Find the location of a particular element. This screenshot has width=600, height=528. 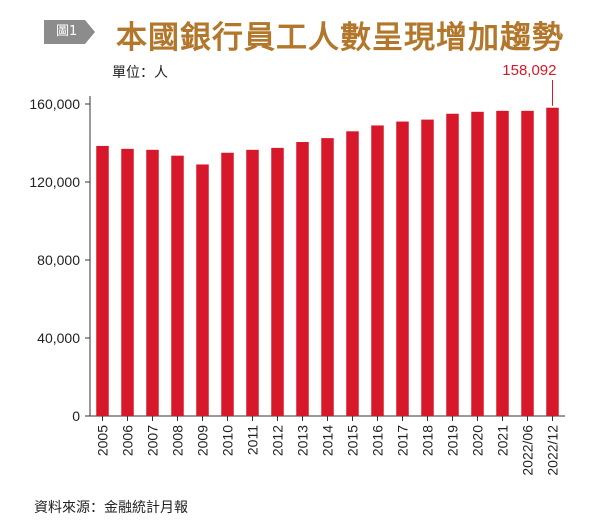

y-tick-label: 0 is located at coordinates (76, 416).